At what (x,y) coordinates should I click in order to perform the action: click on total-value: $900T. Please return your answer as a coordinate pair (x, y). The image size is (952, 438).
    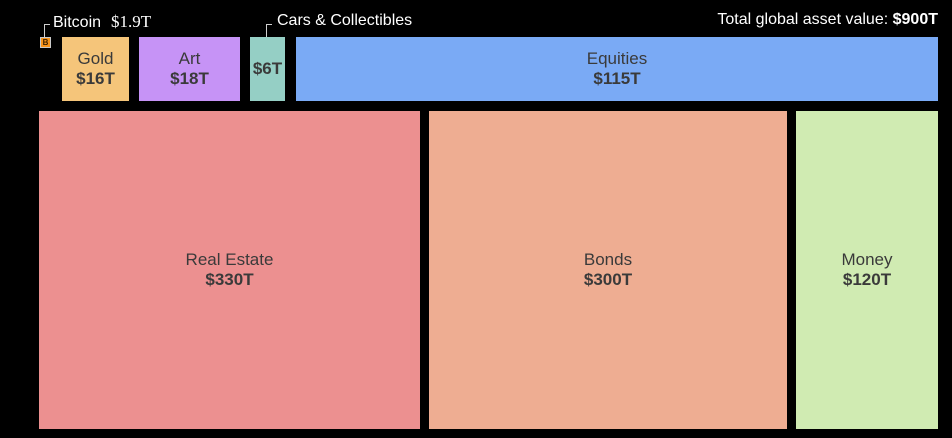
    Looking at the image, I should click on (915, 19).